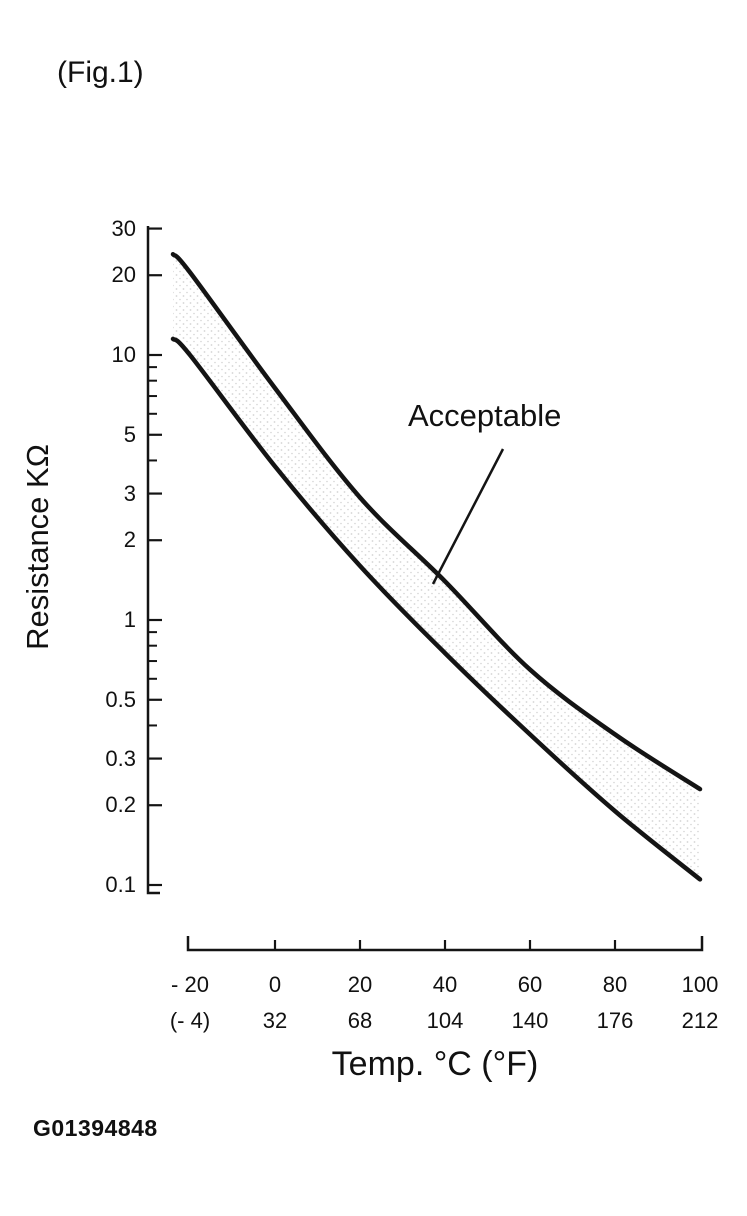 The image size is (747, 1216). Describe the element at coordinates (190, 984) in the screenshot. I see `x-tick-label-celsius: - 20` at that location.